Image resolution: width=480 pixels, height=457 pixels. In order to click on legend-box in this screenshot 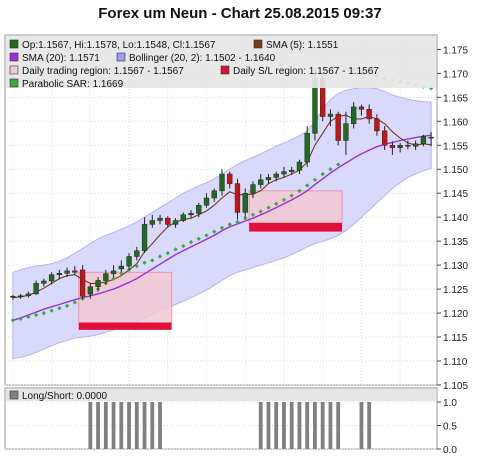, I will do `click(221, 62)`.